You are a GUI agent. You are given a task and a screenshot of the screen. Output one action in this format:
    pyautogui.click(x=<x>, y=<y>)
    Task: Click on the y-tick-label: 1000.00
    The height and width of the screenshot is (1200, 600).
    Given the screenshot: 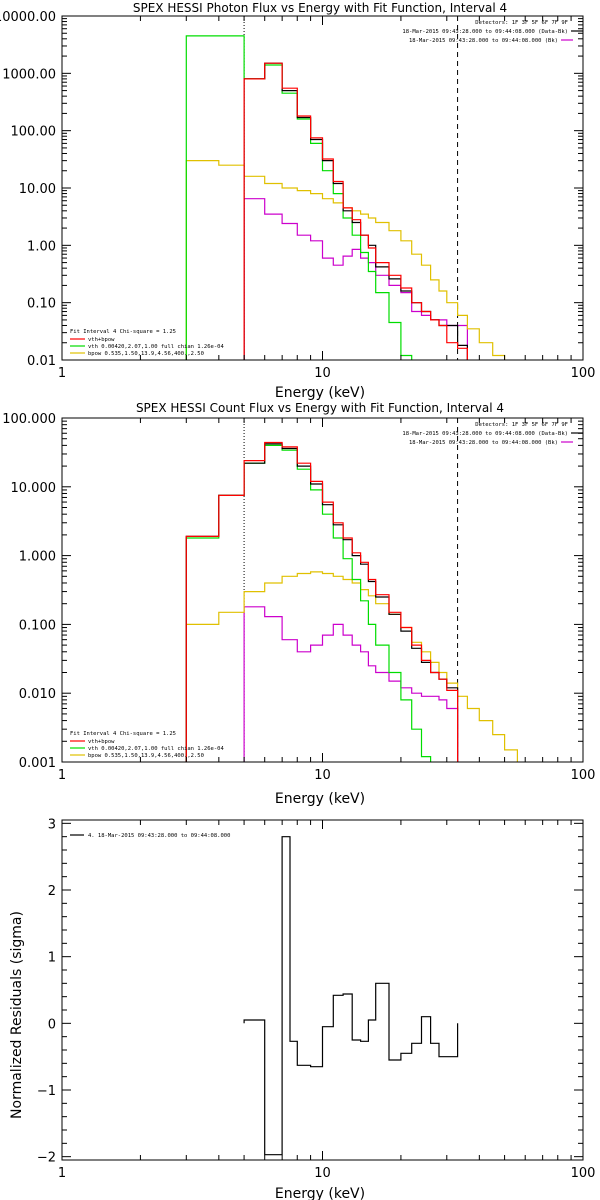 What is the action you would take?
    pyautogui.click(x=29, y=74)
    